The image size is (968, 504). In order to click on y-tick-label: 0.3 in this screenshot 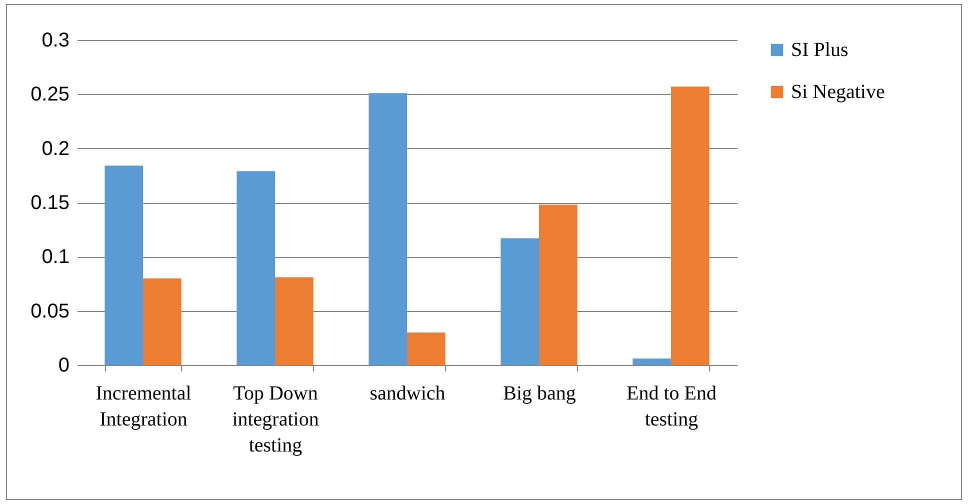, I will do `click(56, 41)`.